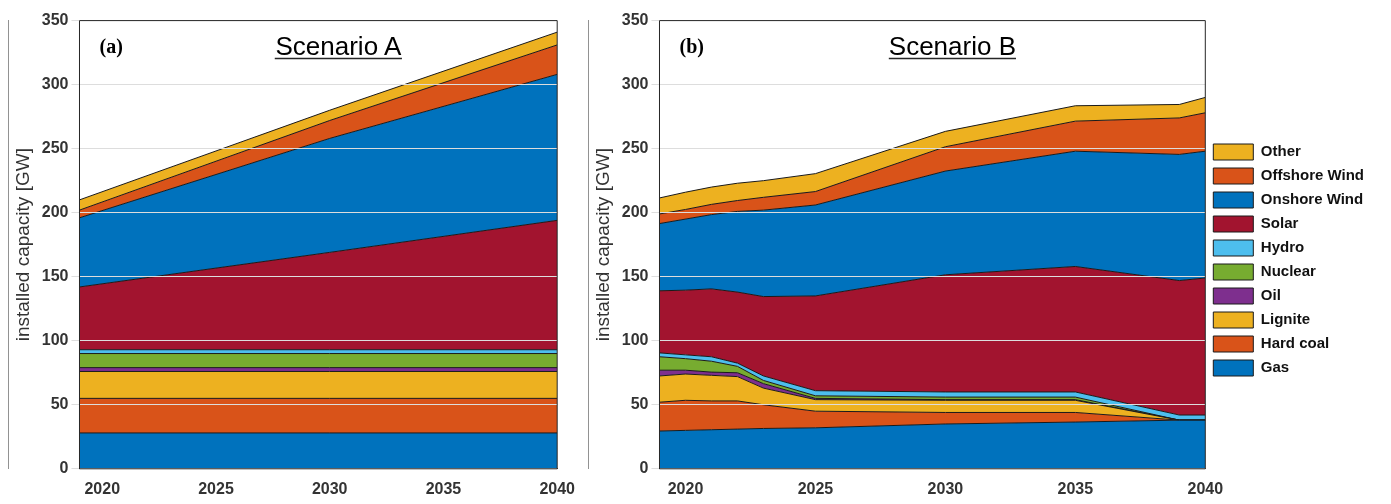  Describe the element at coordinates (691, 46) in the screenshot. I see `annotation: (b)` at that location.